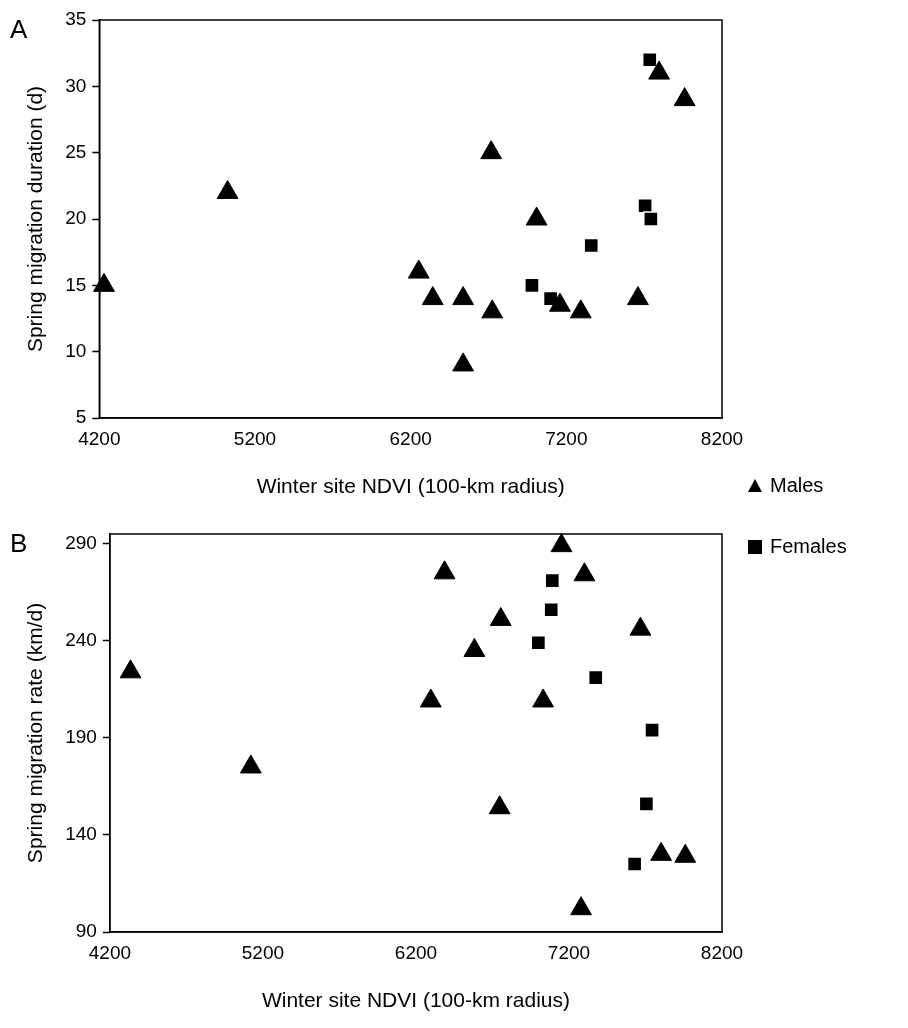 This screenshot has width=908, height=1028. Describe the element at coordinates (81, 737) in the screenshot. I see `y-tick-label: 190` at that location.